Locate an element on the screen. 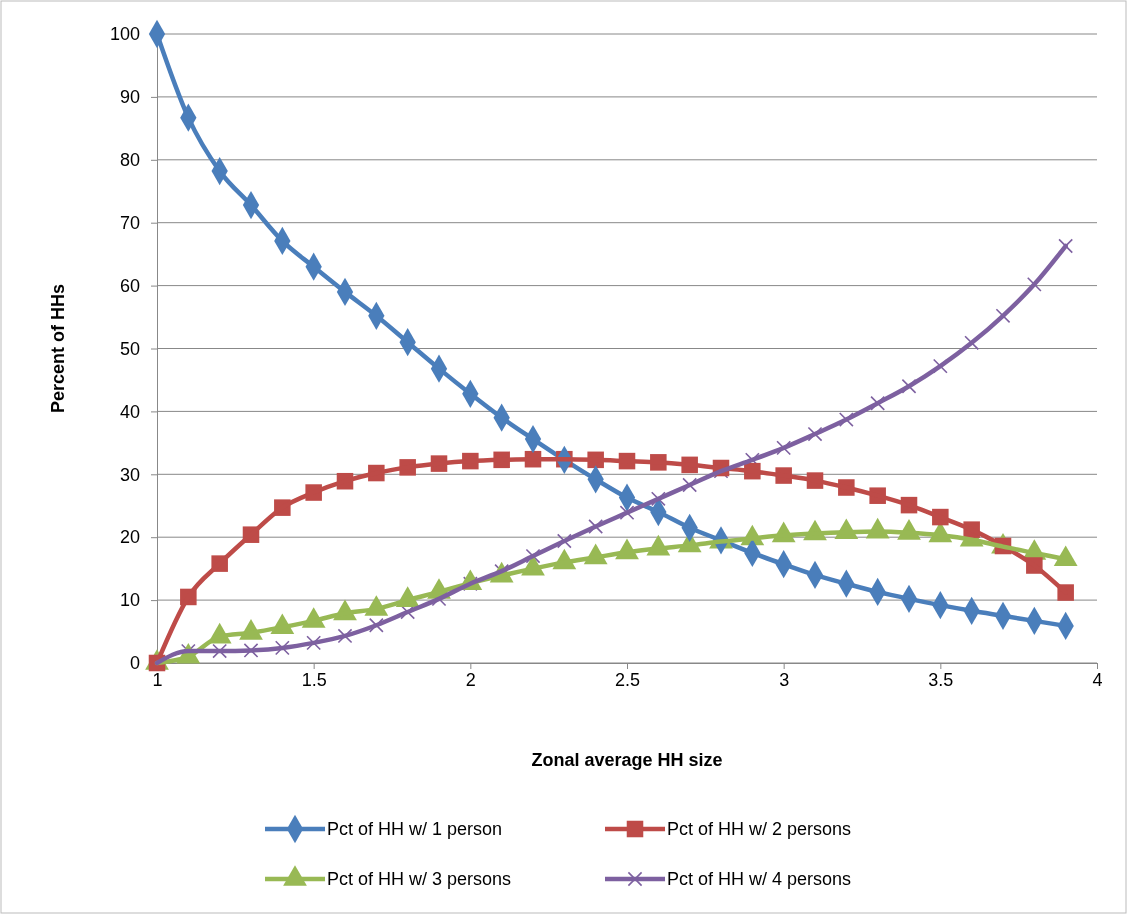  x-tick-label: 3.5 is located at coordinates (941, 680).